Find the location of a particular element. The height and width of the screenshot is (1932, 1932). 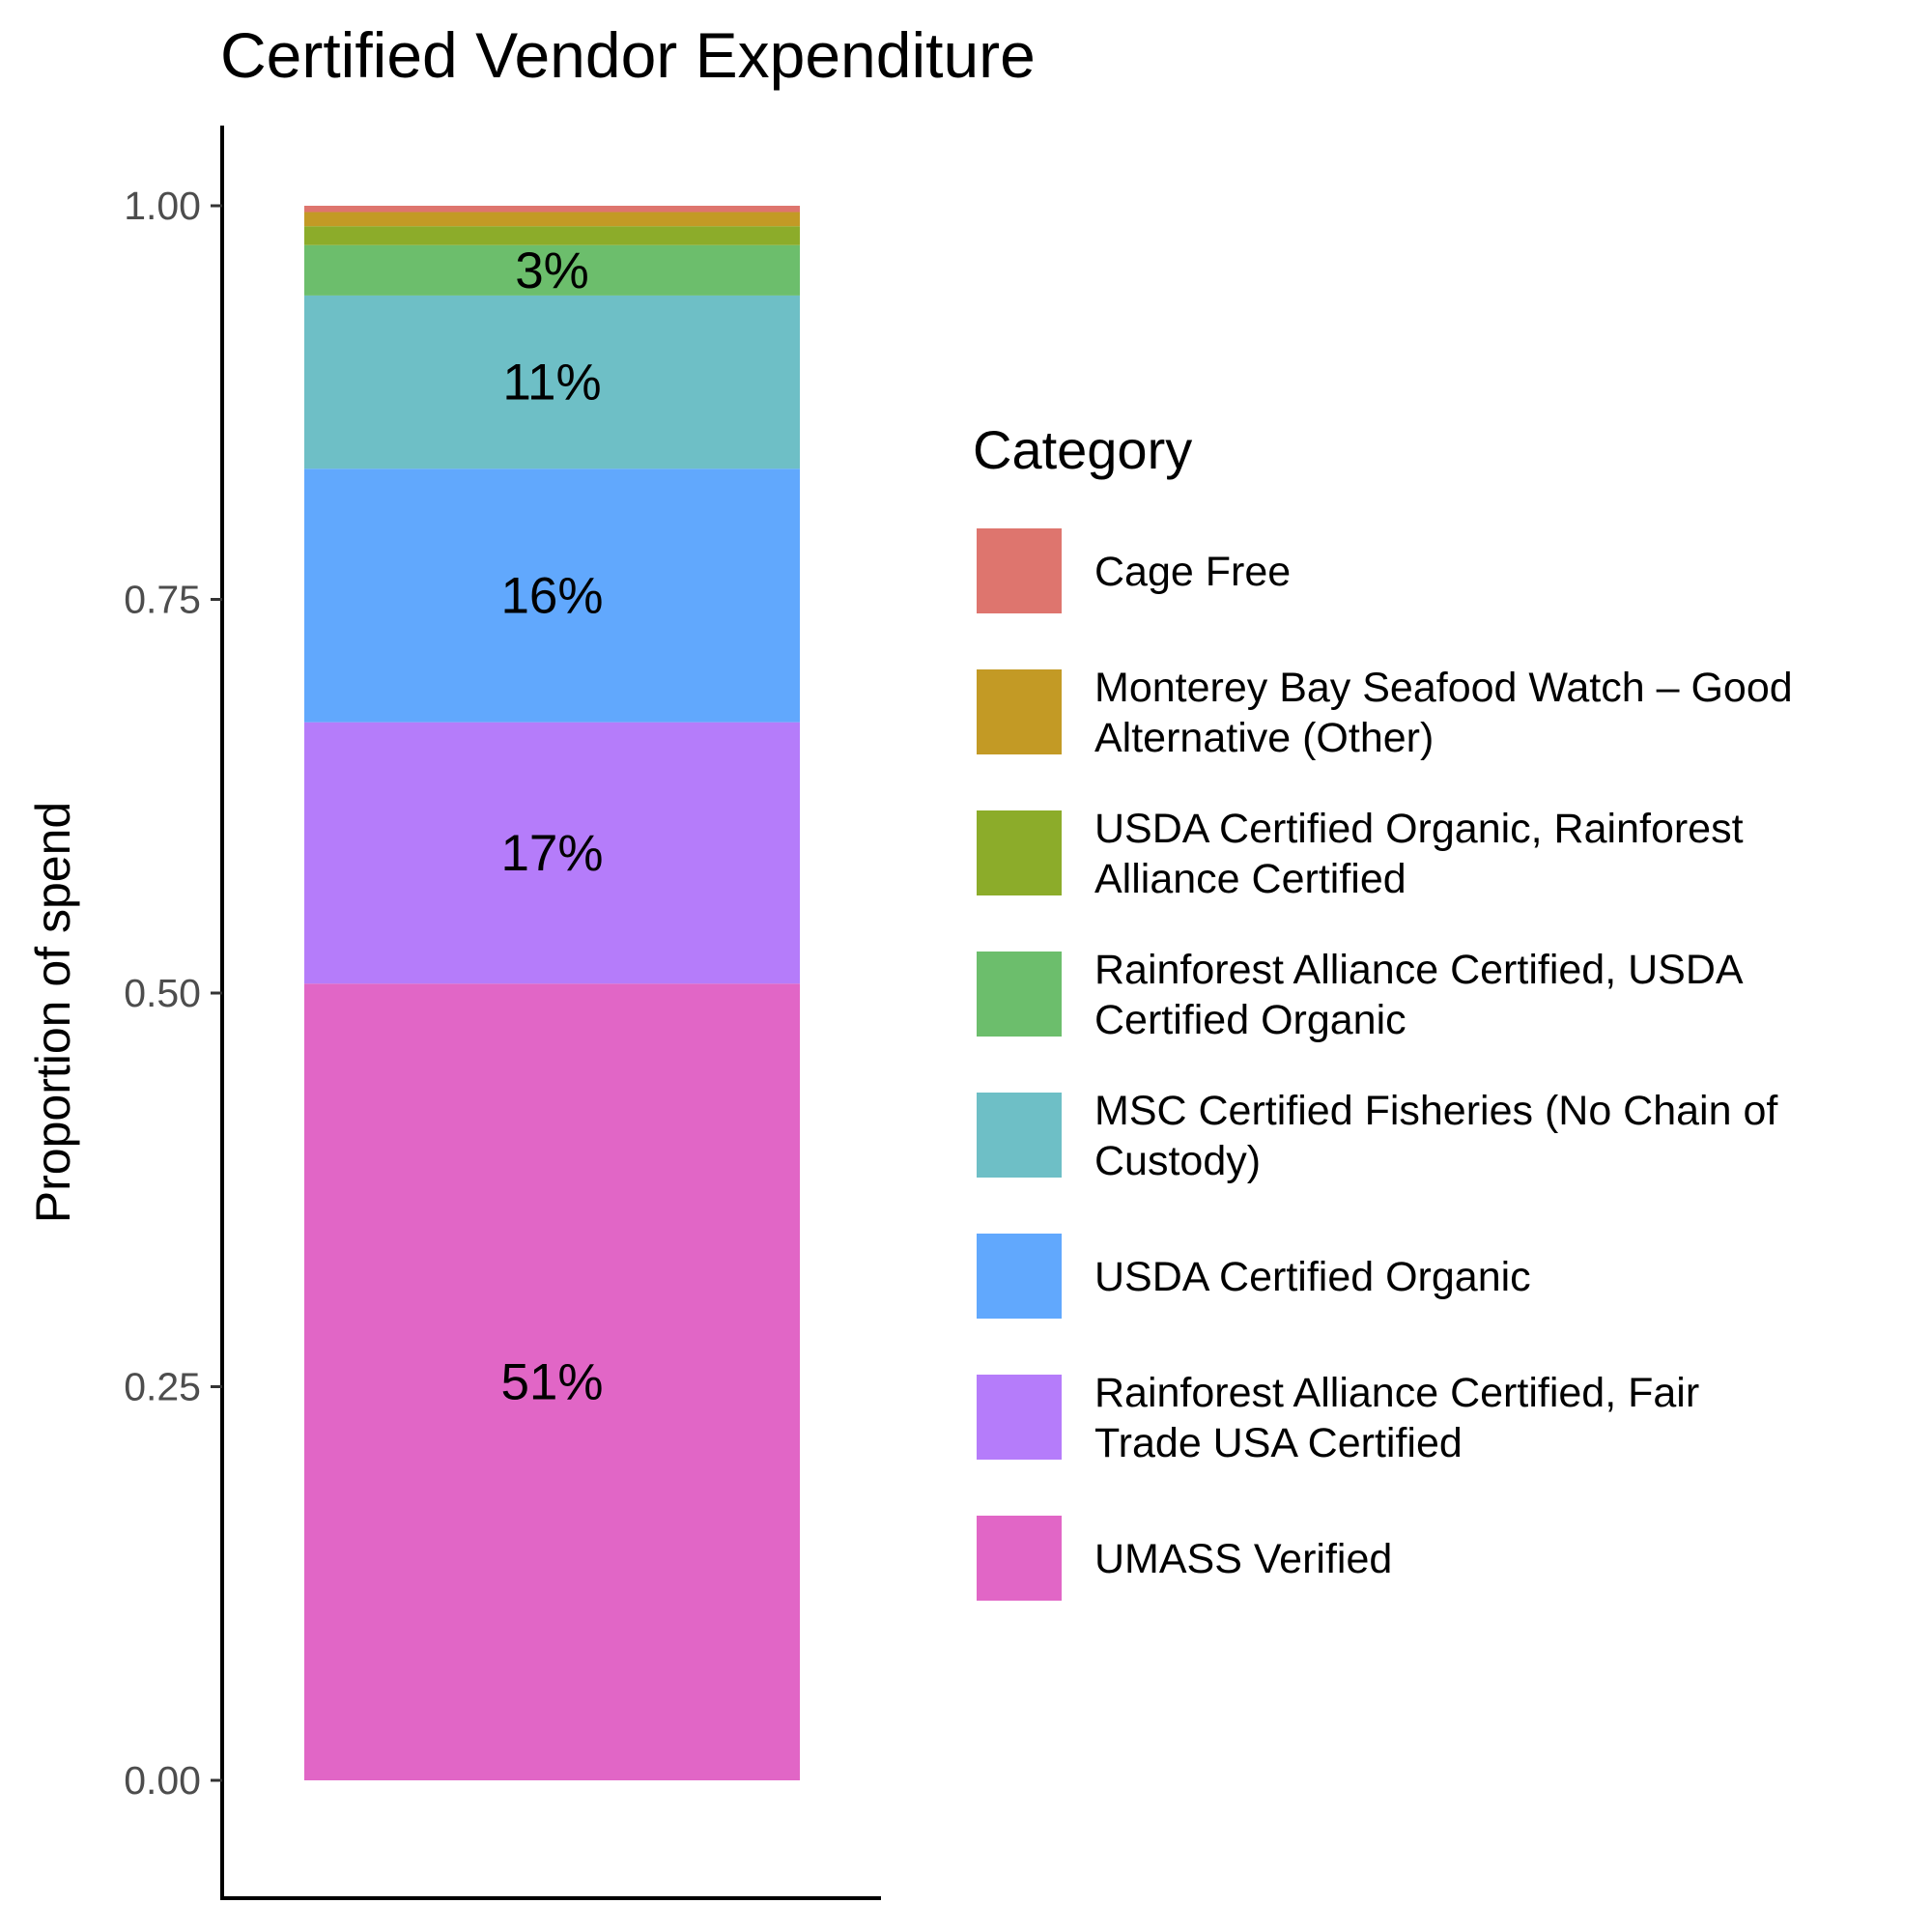

legend-label-3-line-2: Alliance Certified is located at coordinates (1250, 879).